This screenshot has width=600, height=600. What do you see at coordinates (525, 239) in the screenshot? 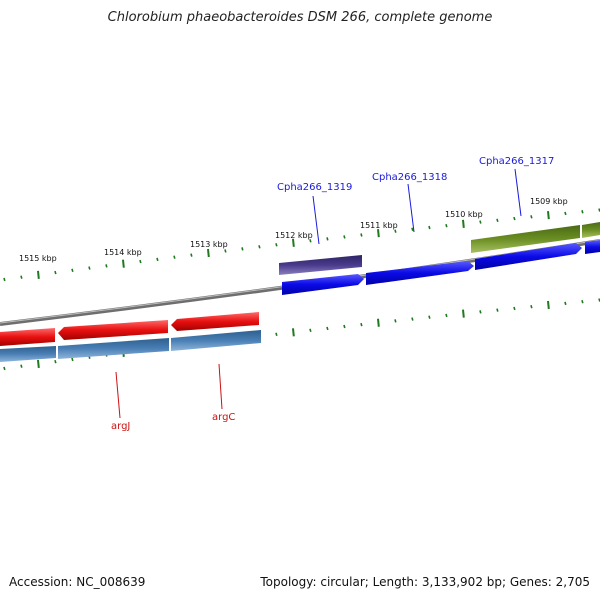
I see `gene-feature-cpha1317` at bounding box center [525, 239].